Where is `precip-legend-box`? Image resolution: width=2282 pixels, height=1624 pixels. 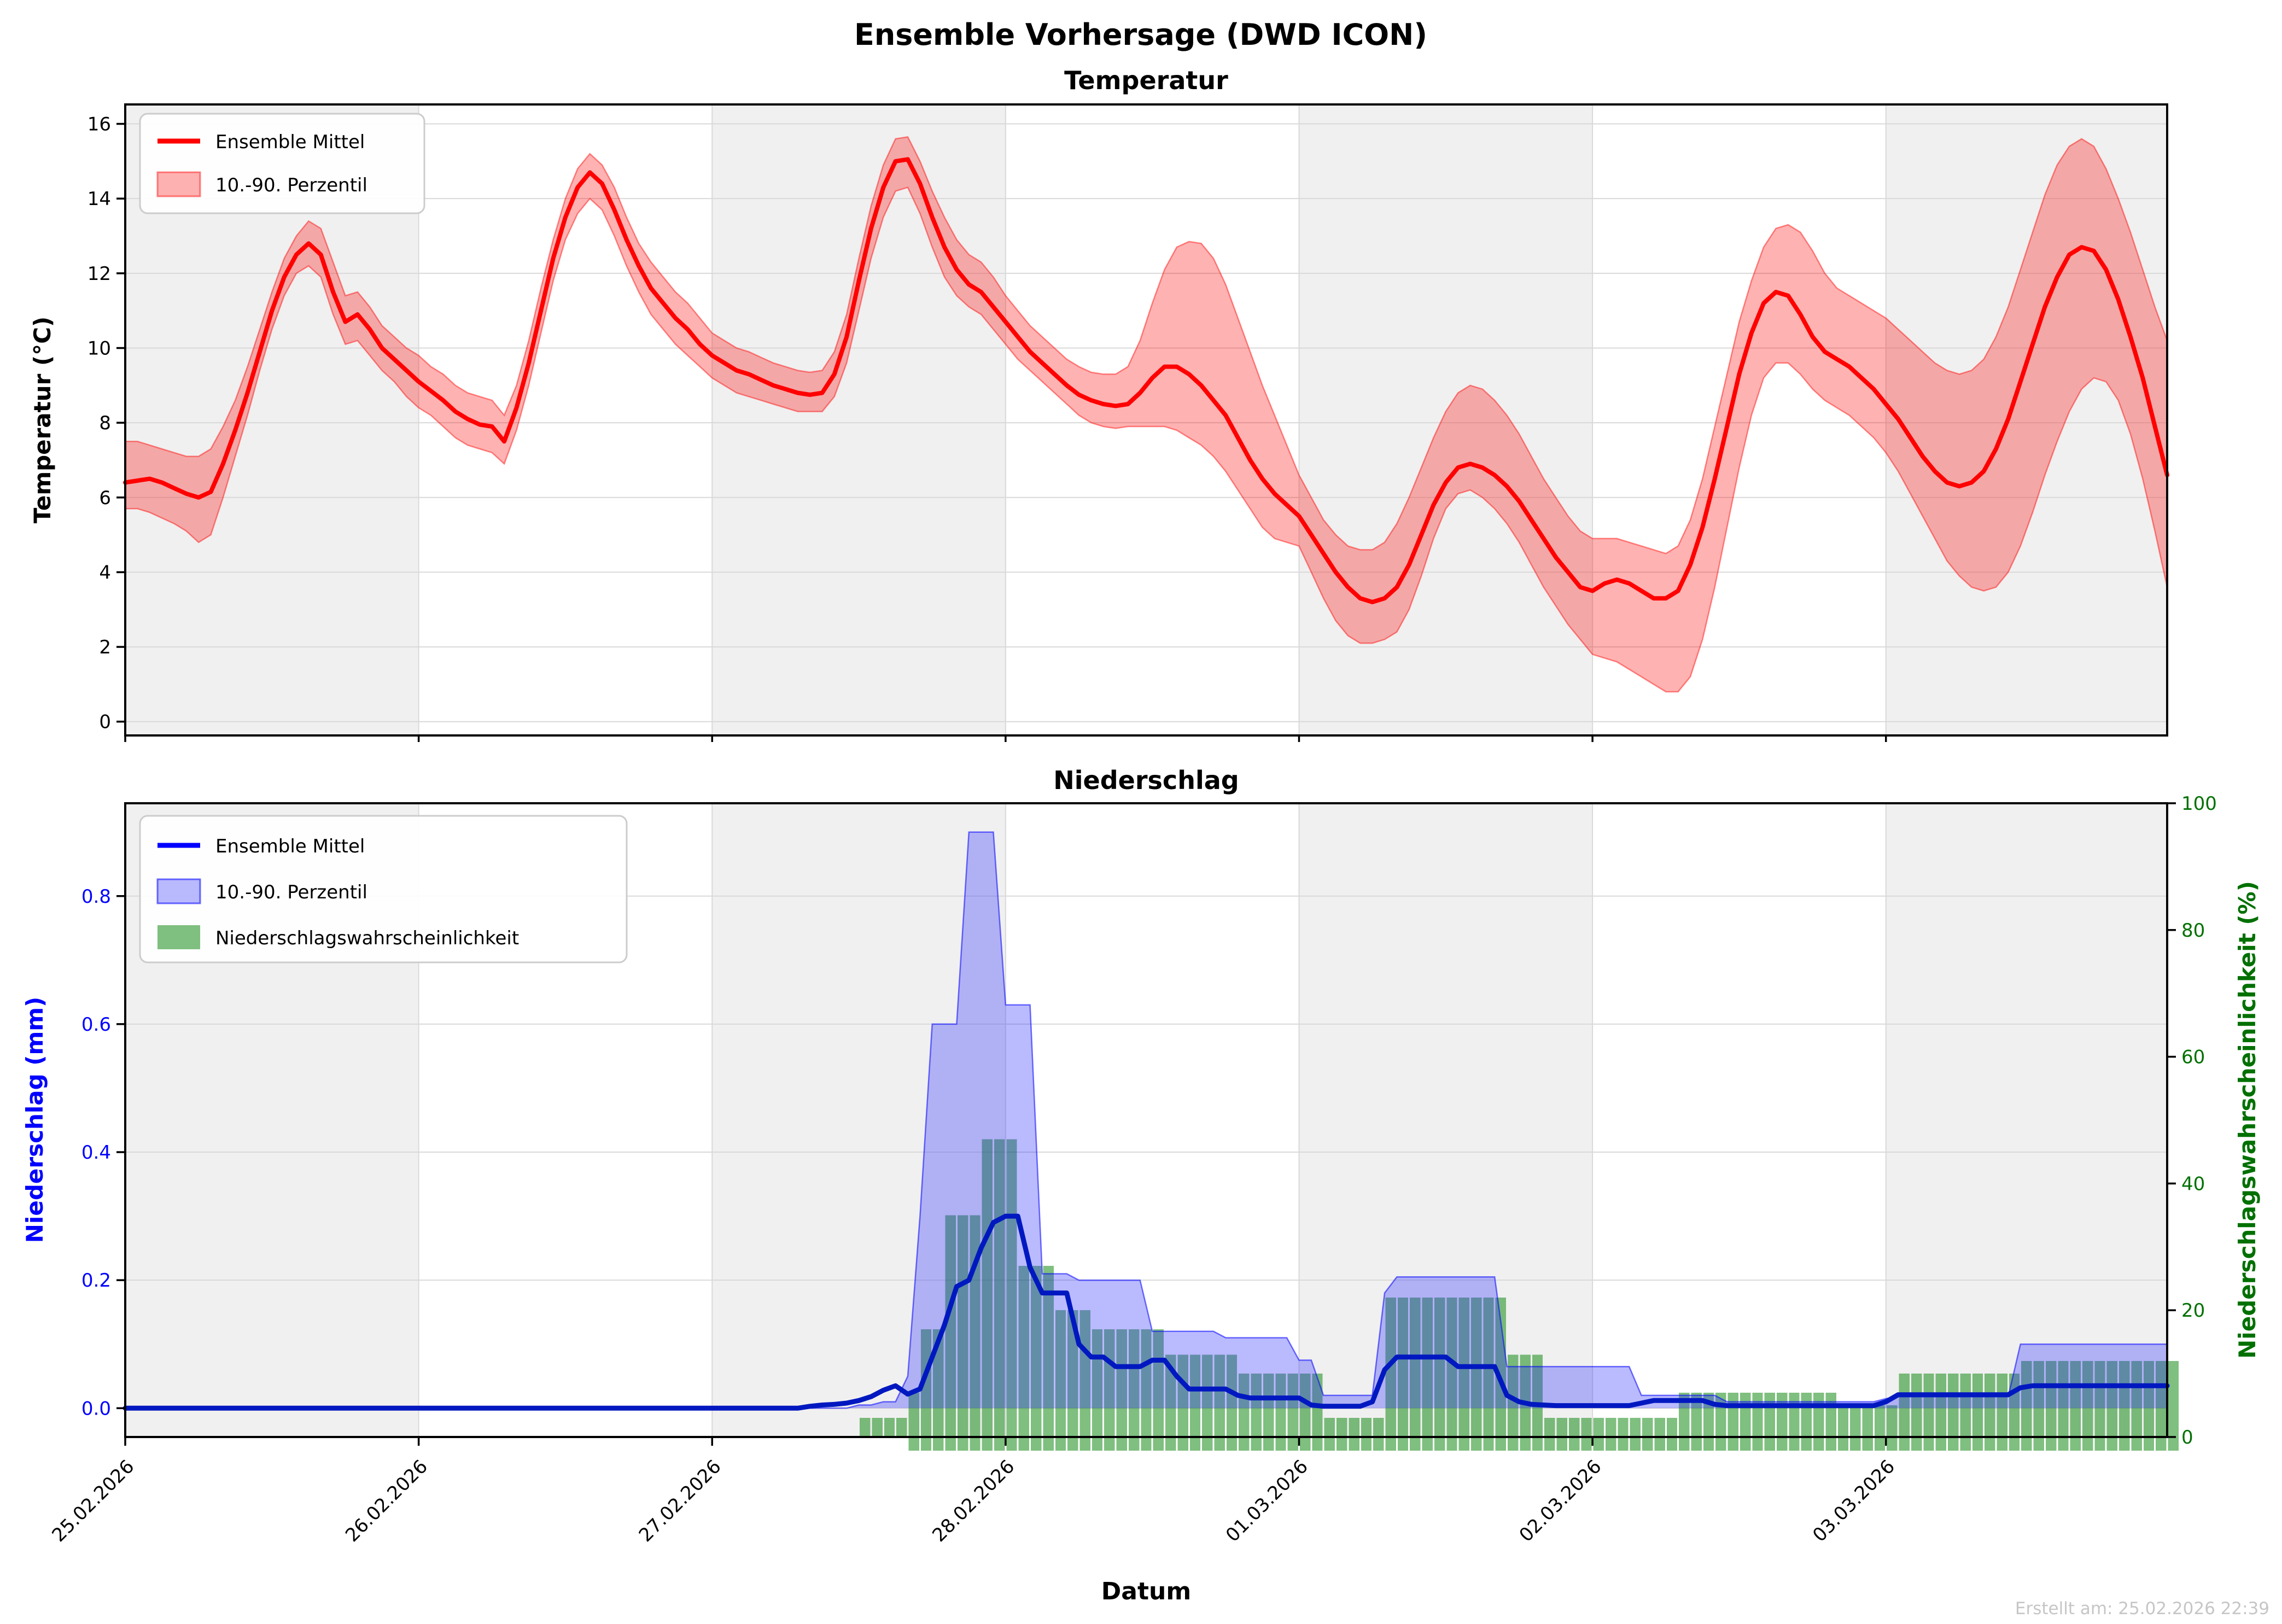
precip-legend-box is located at coordinates (383, 889).